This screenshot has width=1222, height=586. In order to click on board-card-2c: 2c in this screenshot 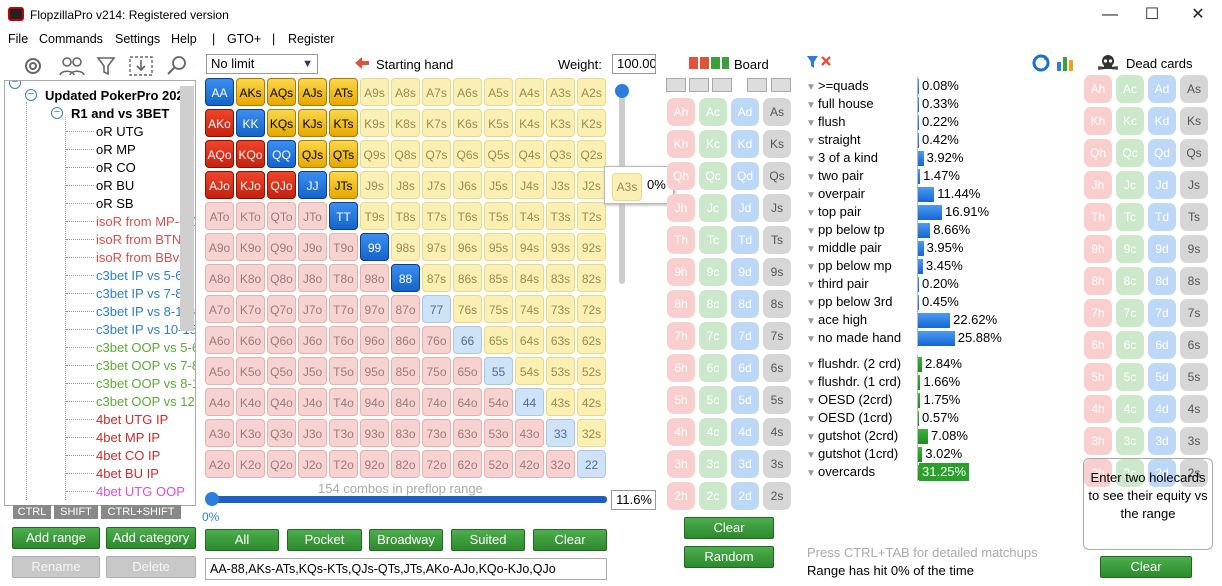, I will do `click(713, 496)`.